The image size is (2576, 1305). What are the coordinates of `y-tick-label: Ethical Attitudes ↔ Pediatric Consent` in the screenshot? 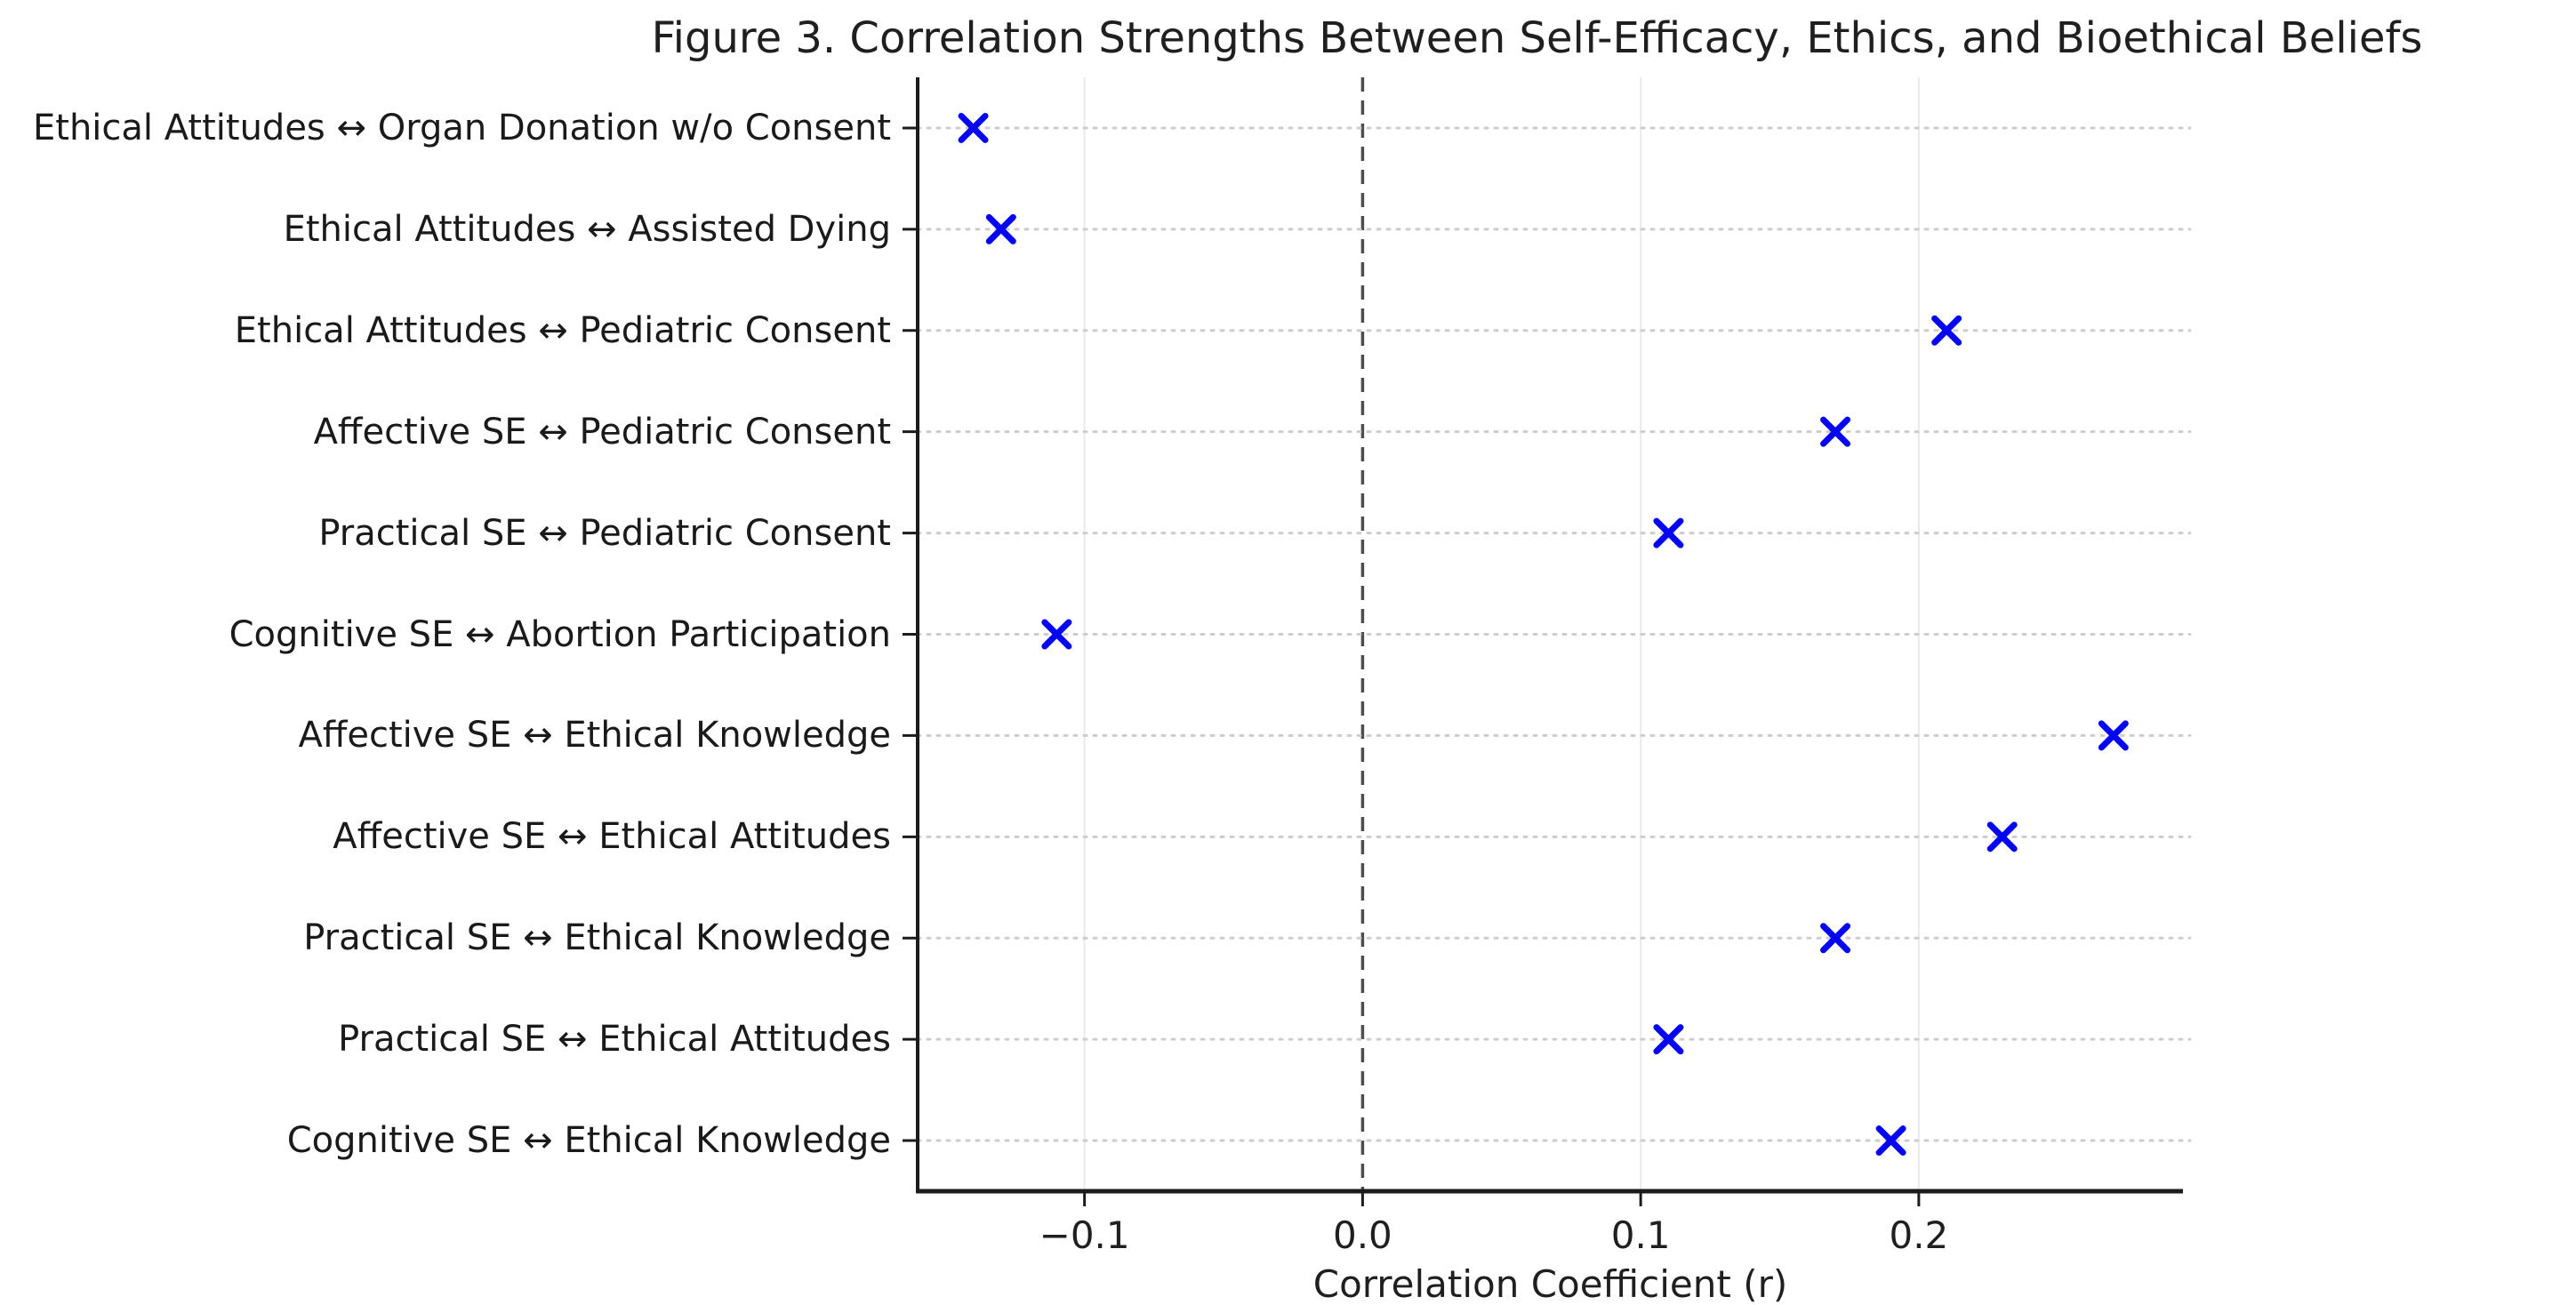 It's located at (562, 330).